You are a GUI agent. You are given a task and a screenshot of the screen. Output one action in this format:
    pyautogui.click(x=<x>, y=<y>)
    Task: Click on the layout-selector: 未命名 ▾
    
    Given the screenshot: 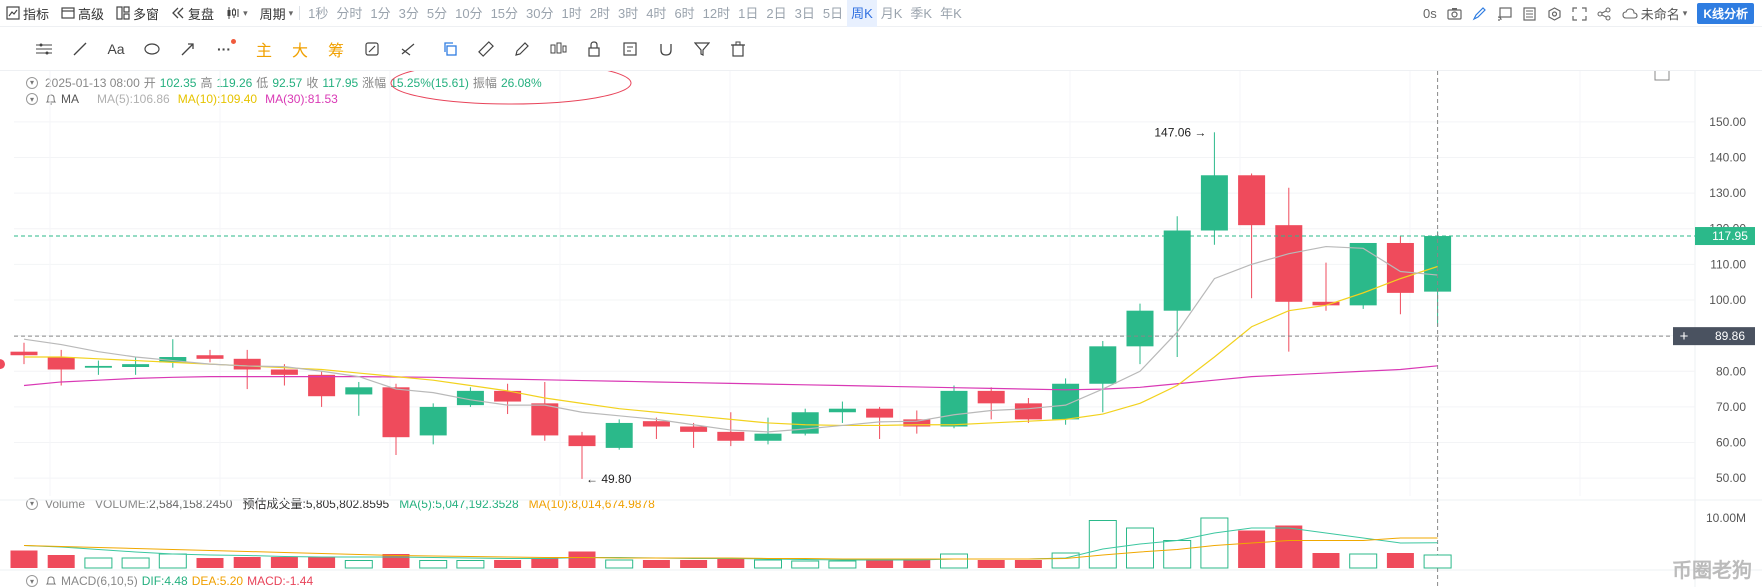 What is the action you would take?
    pyautogui.click(x=1654, y=13)
    